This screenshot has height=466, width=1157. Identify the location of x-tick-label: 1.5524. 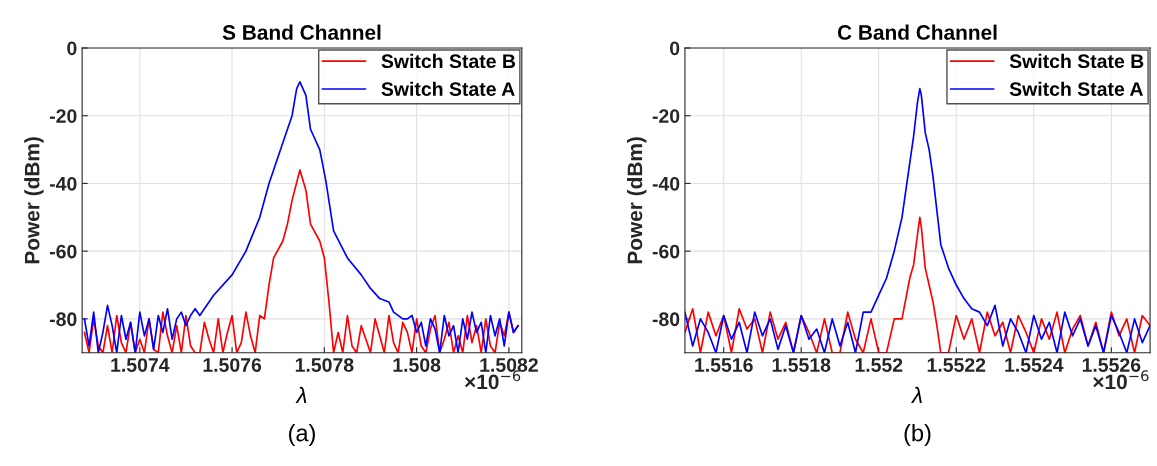
(1034, 365).